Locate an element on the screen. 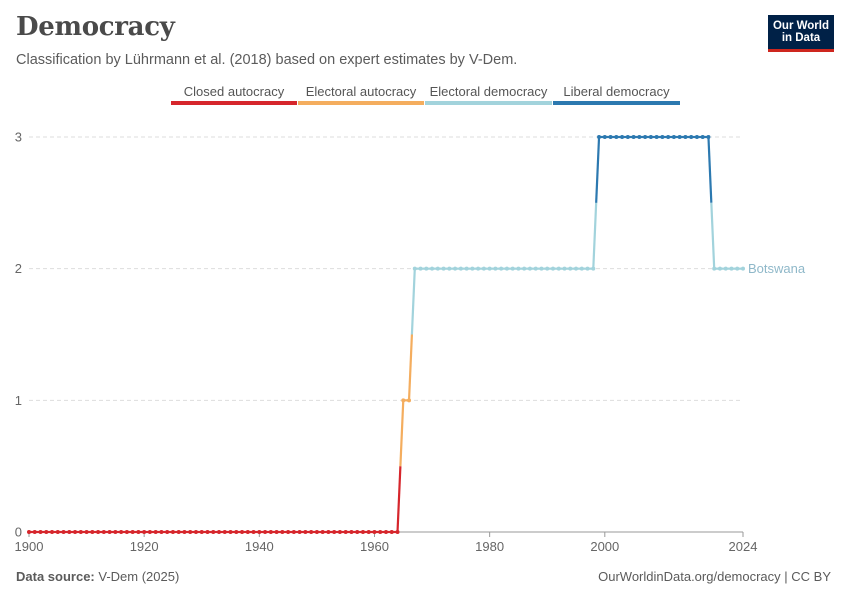 This screenshot has width=850, height=600. data-point-1961 is located at coordinates (380, 532).